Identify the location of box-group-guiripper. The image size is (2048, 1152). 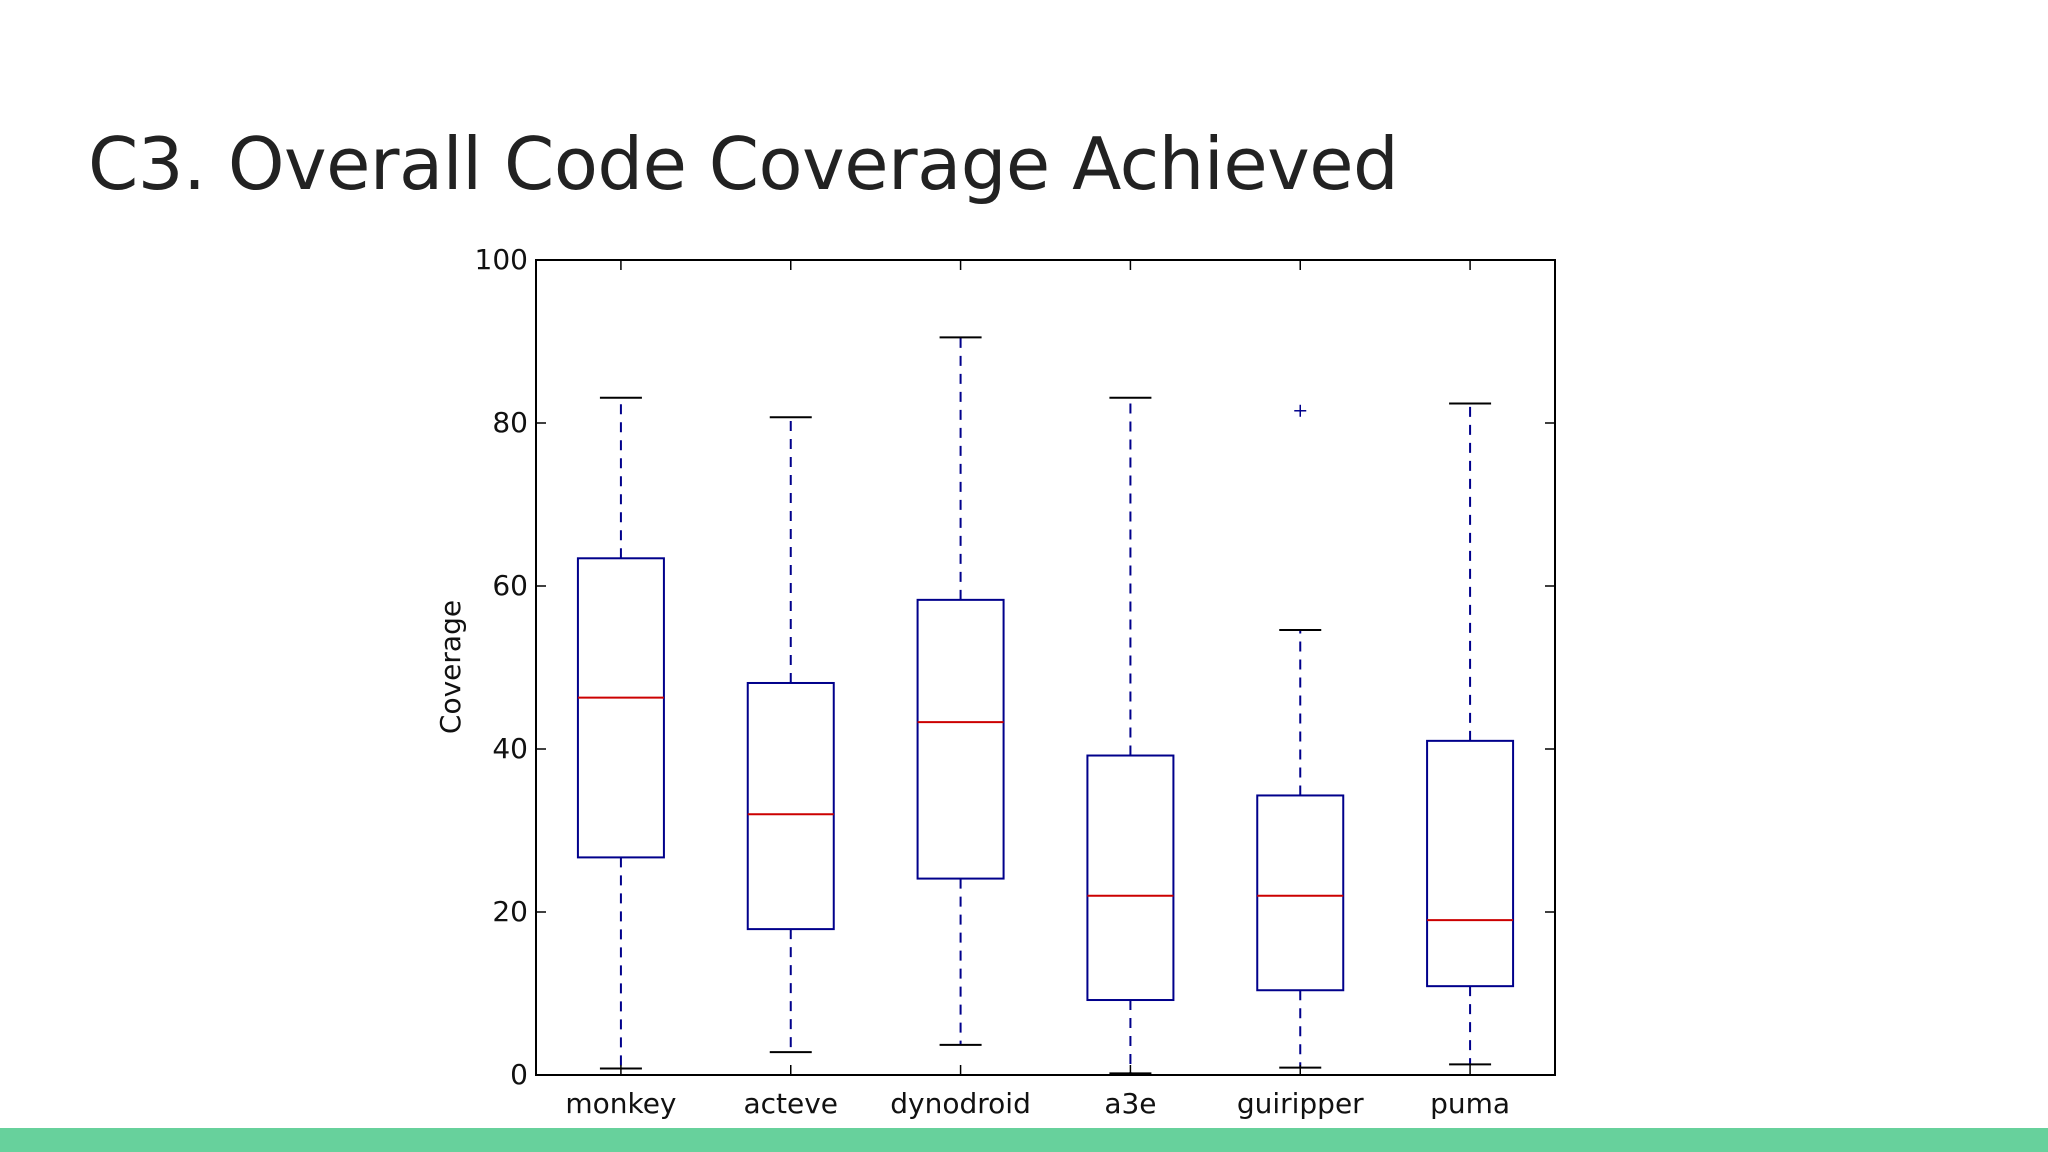
(1300, 736).